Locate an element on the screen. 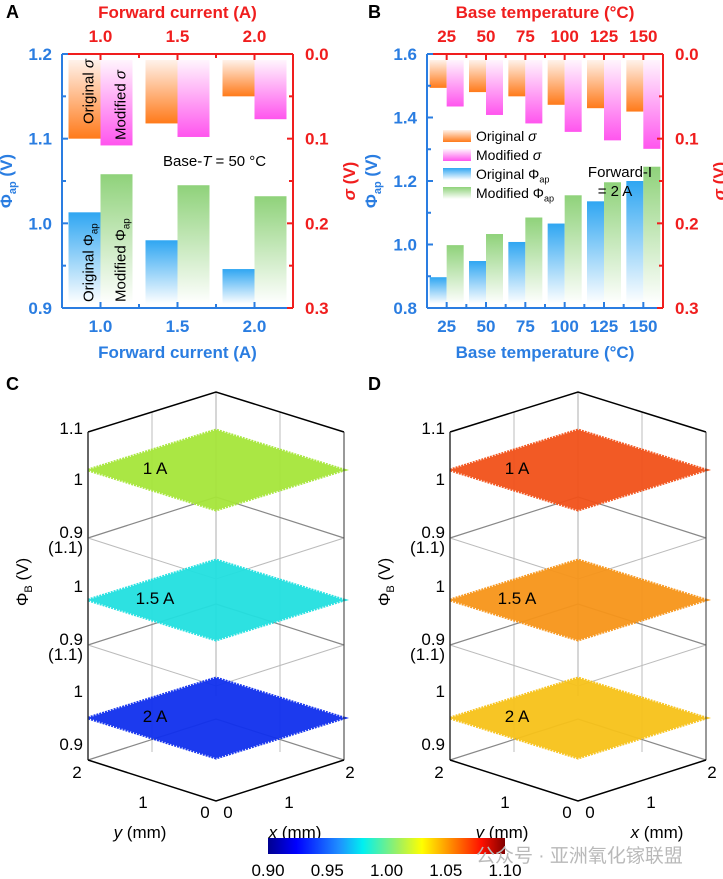 The image size is (723, 879). top-axis-title: Base temperature (°C) is located at coordinates (545, 12).